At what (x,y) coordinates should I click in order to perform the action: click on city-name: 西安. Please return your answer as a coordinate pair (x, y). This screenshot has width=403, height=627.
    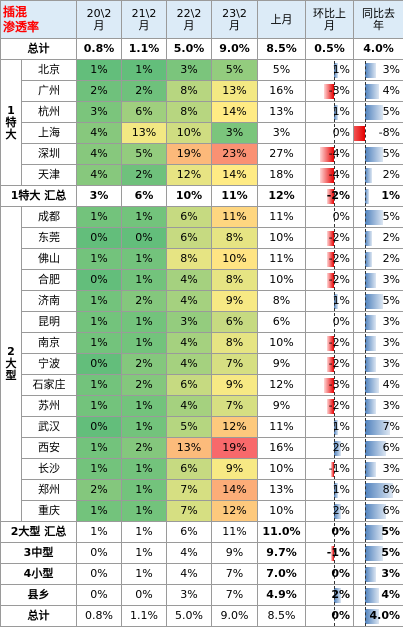
    Looking at the image, I should click on (49, 448).